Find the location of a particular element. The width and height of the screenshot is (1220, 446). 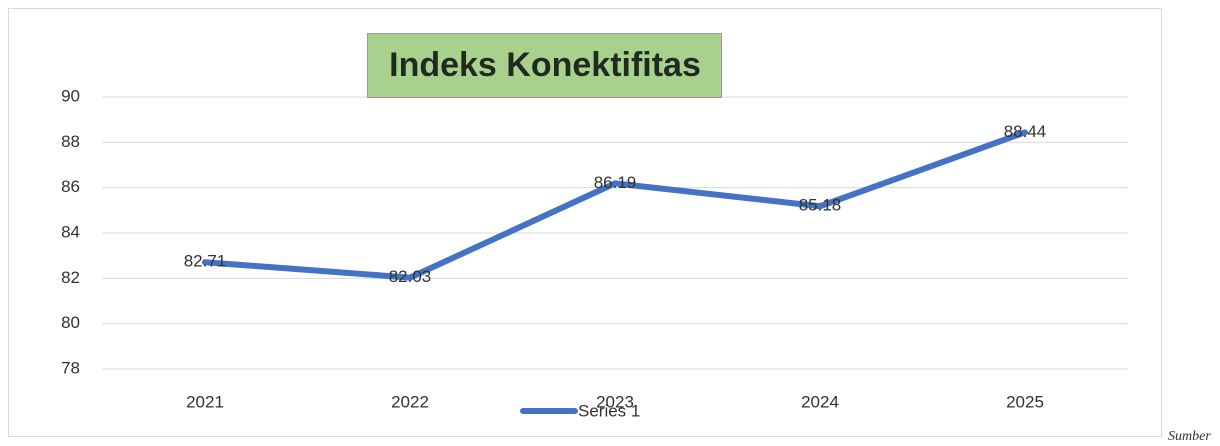

note: Sumber is located at coordinates (1189, 436).